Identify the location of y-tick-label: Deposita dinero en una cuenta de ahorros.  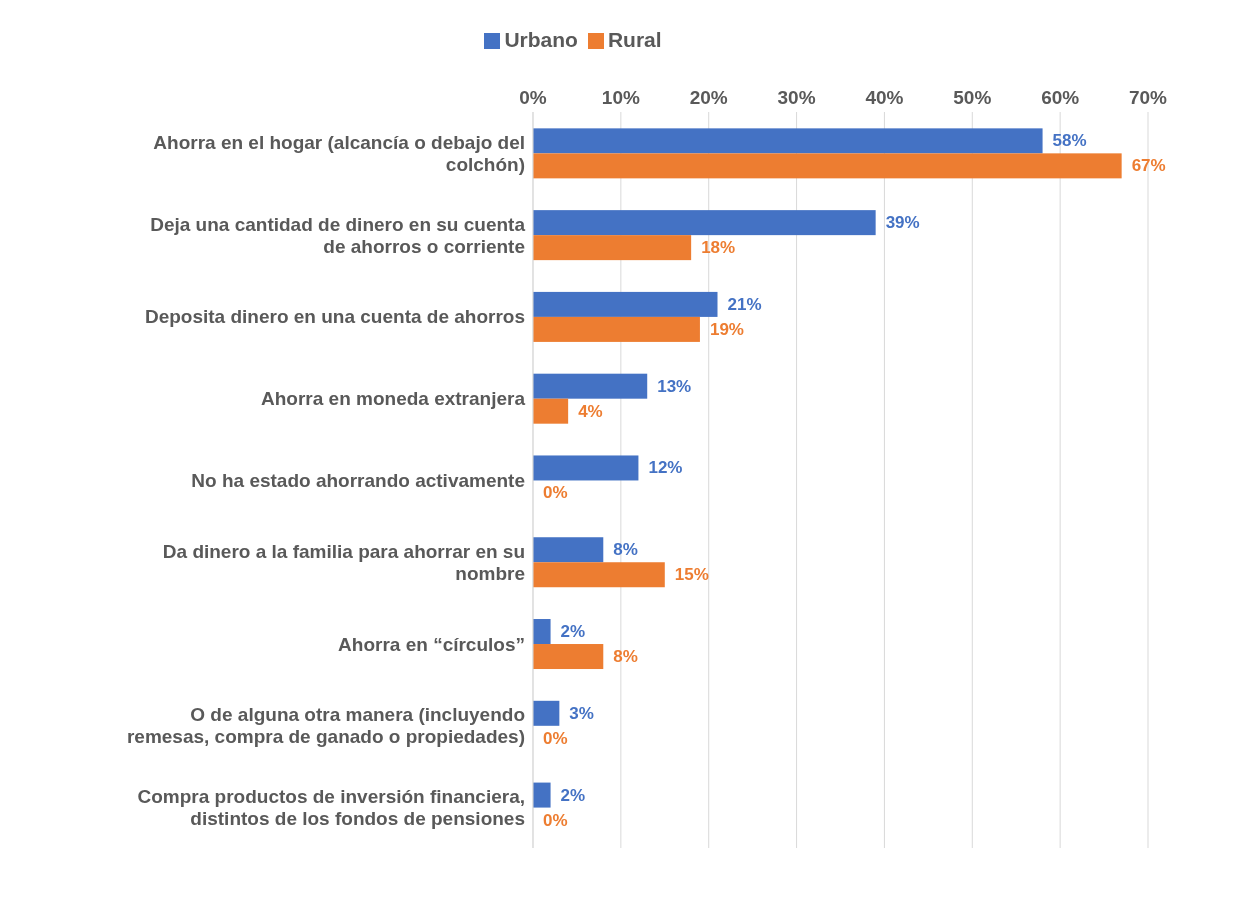
(334, 316).